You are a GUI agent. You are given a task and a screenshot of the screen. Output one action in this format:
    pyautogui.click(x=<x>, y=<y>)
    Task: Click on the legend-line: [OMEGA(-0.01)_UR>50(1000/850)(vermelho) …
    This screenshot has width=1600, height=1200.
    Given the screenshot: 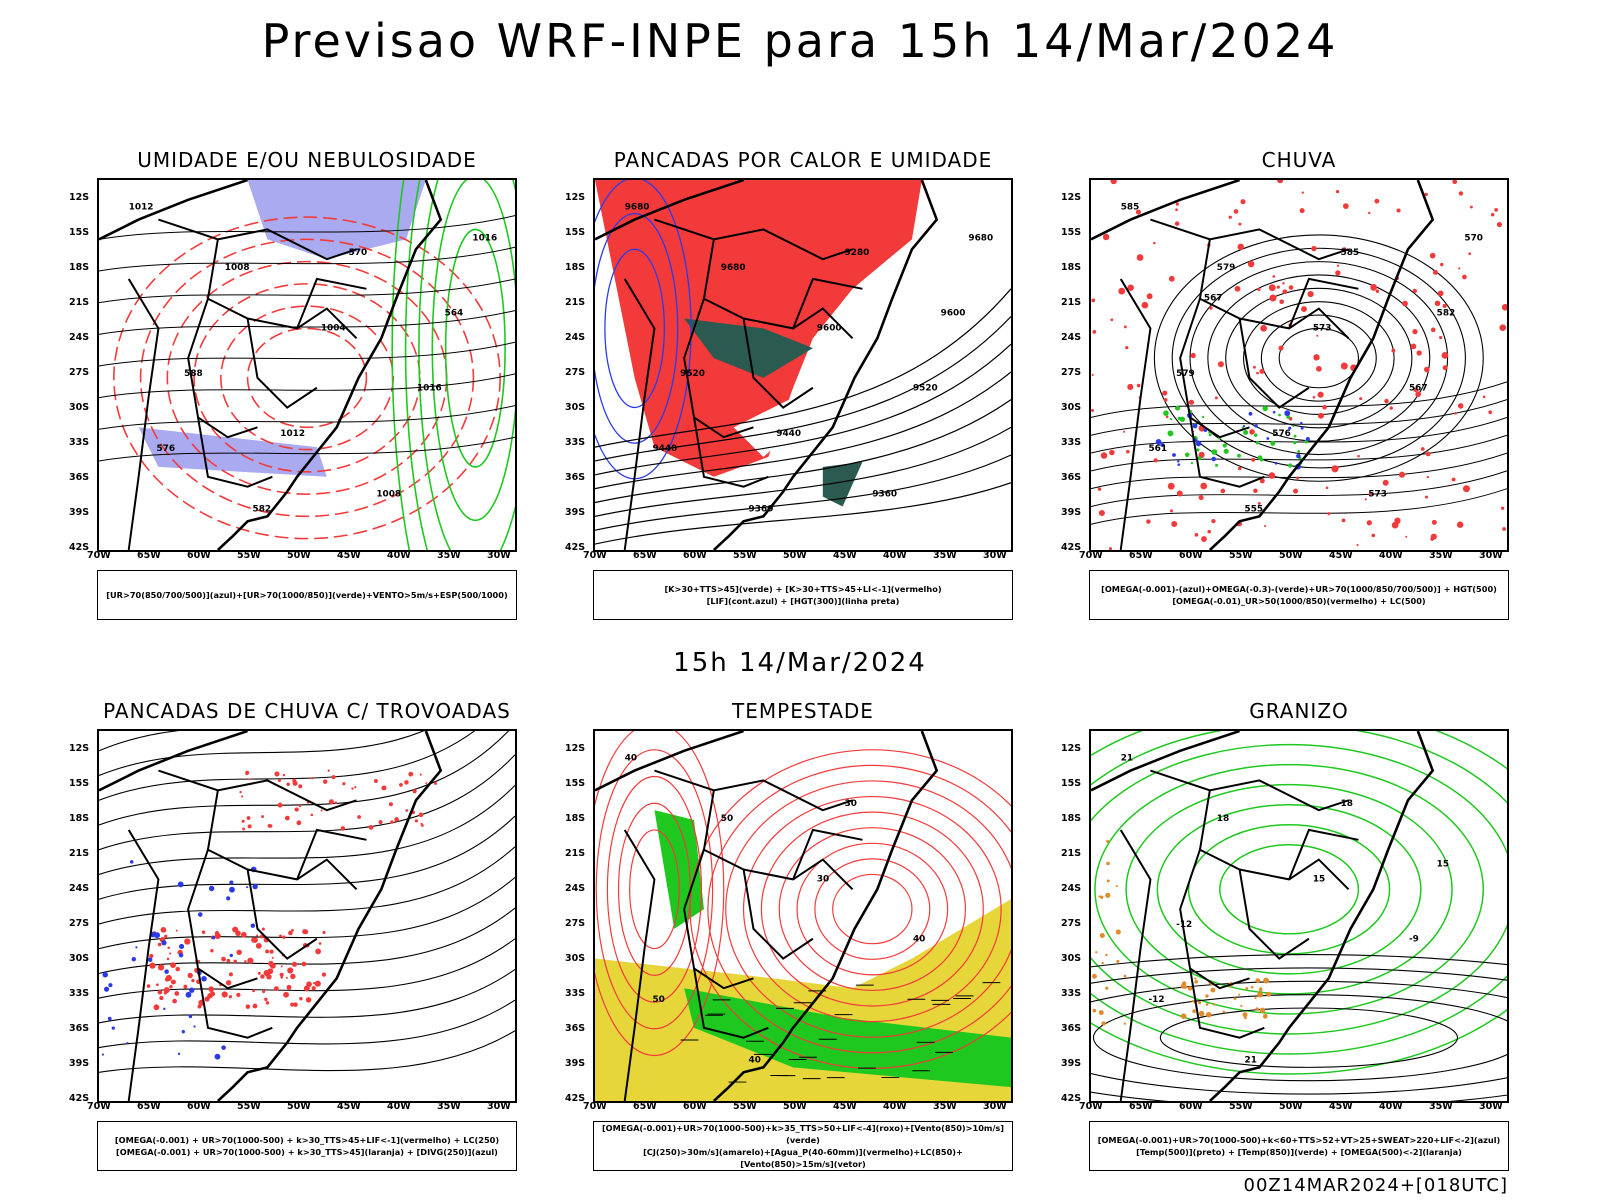 What is the action you would take?
    pyautogui.click(x=1299, y=601)
    